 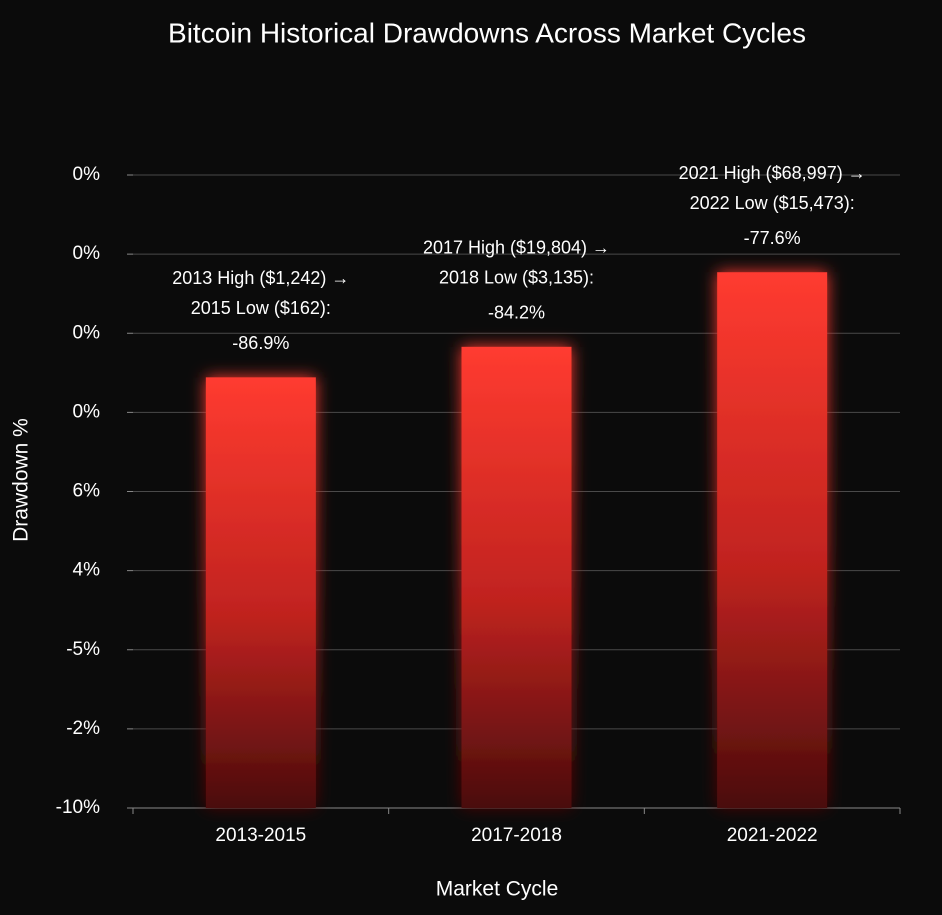 I want to click on y-axis-label: Drawdown %, so click(x=21, y=480).